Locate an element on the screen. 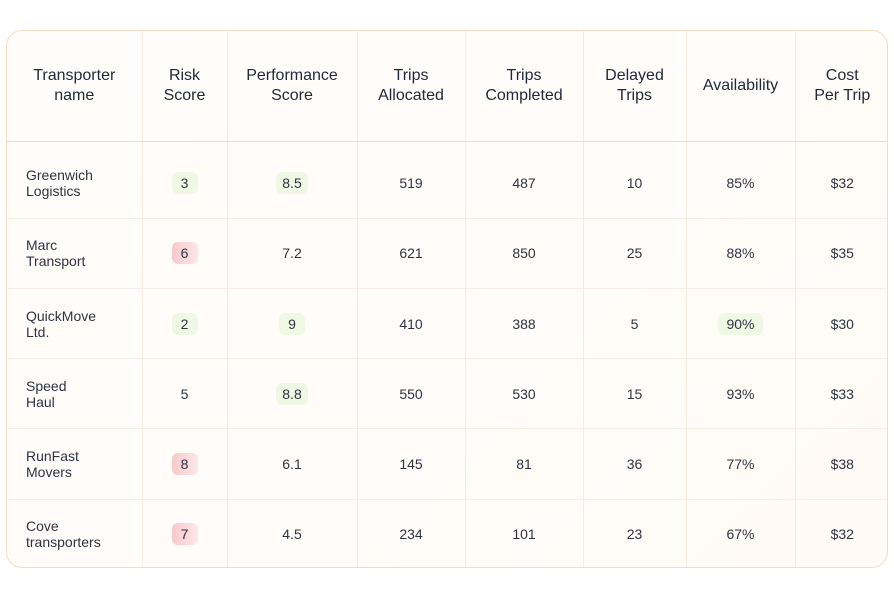 The width and height of the screenshot is (894, 602). cost-per-trip-value: $30 is located at coordinates (842, 323).